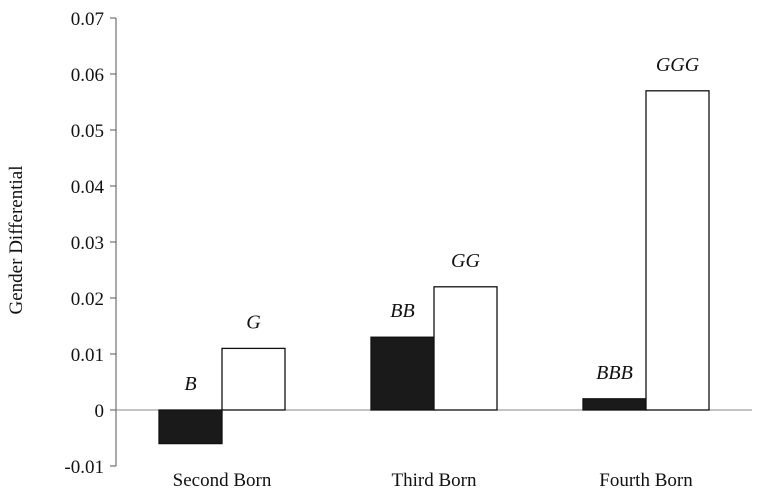 The width and height of the screenshot is (767, 492). I want to click on bar-data-label: B, so click(190, 384).